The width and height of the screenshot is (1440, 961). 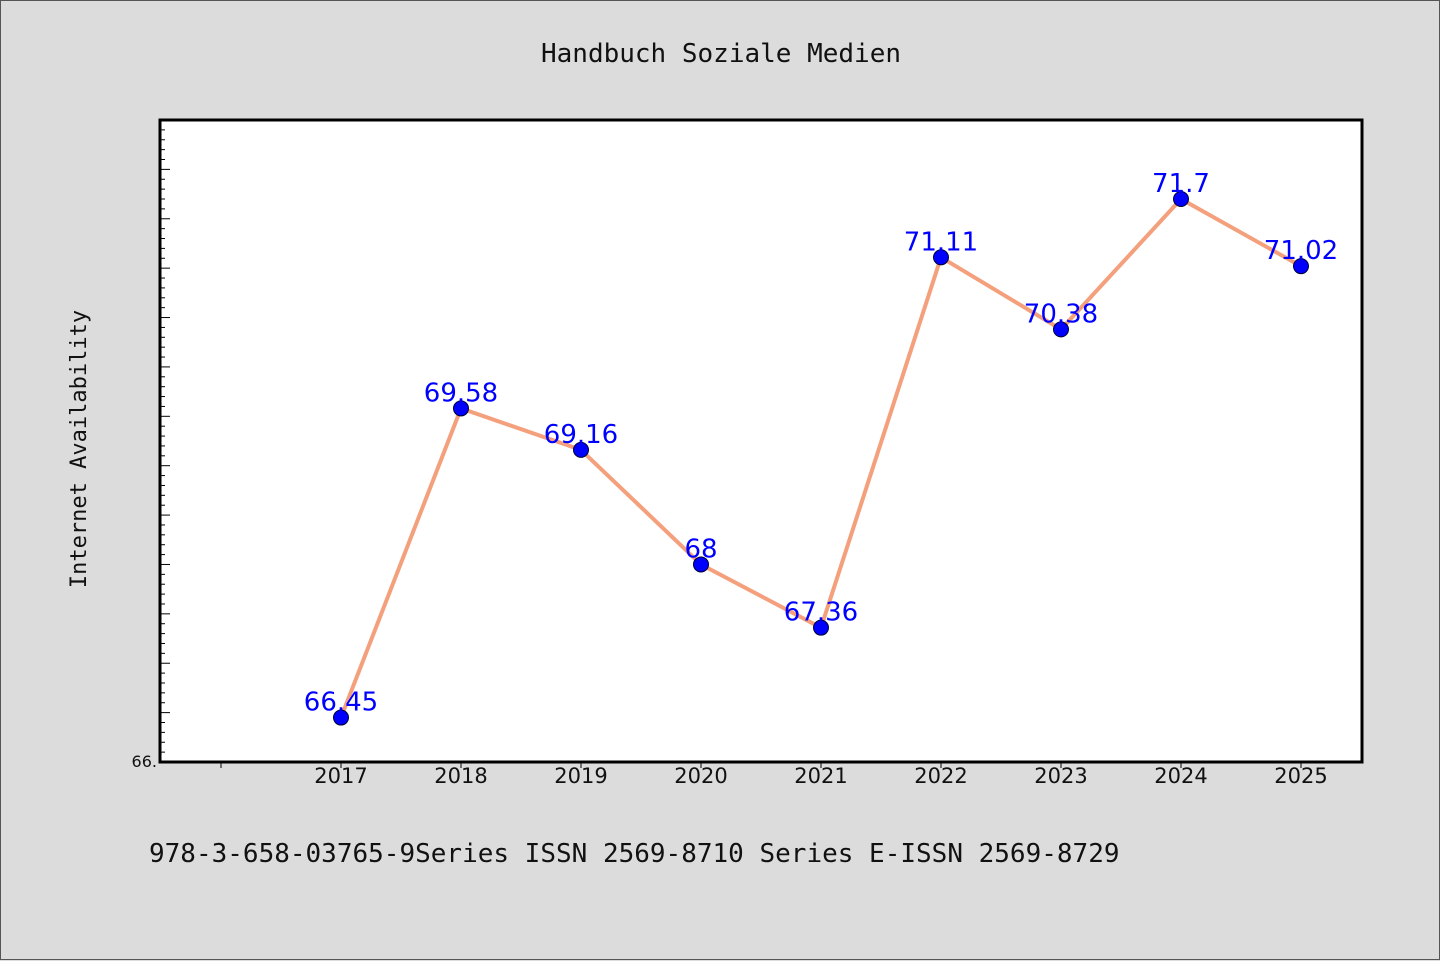 What do you see at coordinates (700, 776) in the screenshot?
I see `x-tick-label: 2020` at bounding box center [700, 776].